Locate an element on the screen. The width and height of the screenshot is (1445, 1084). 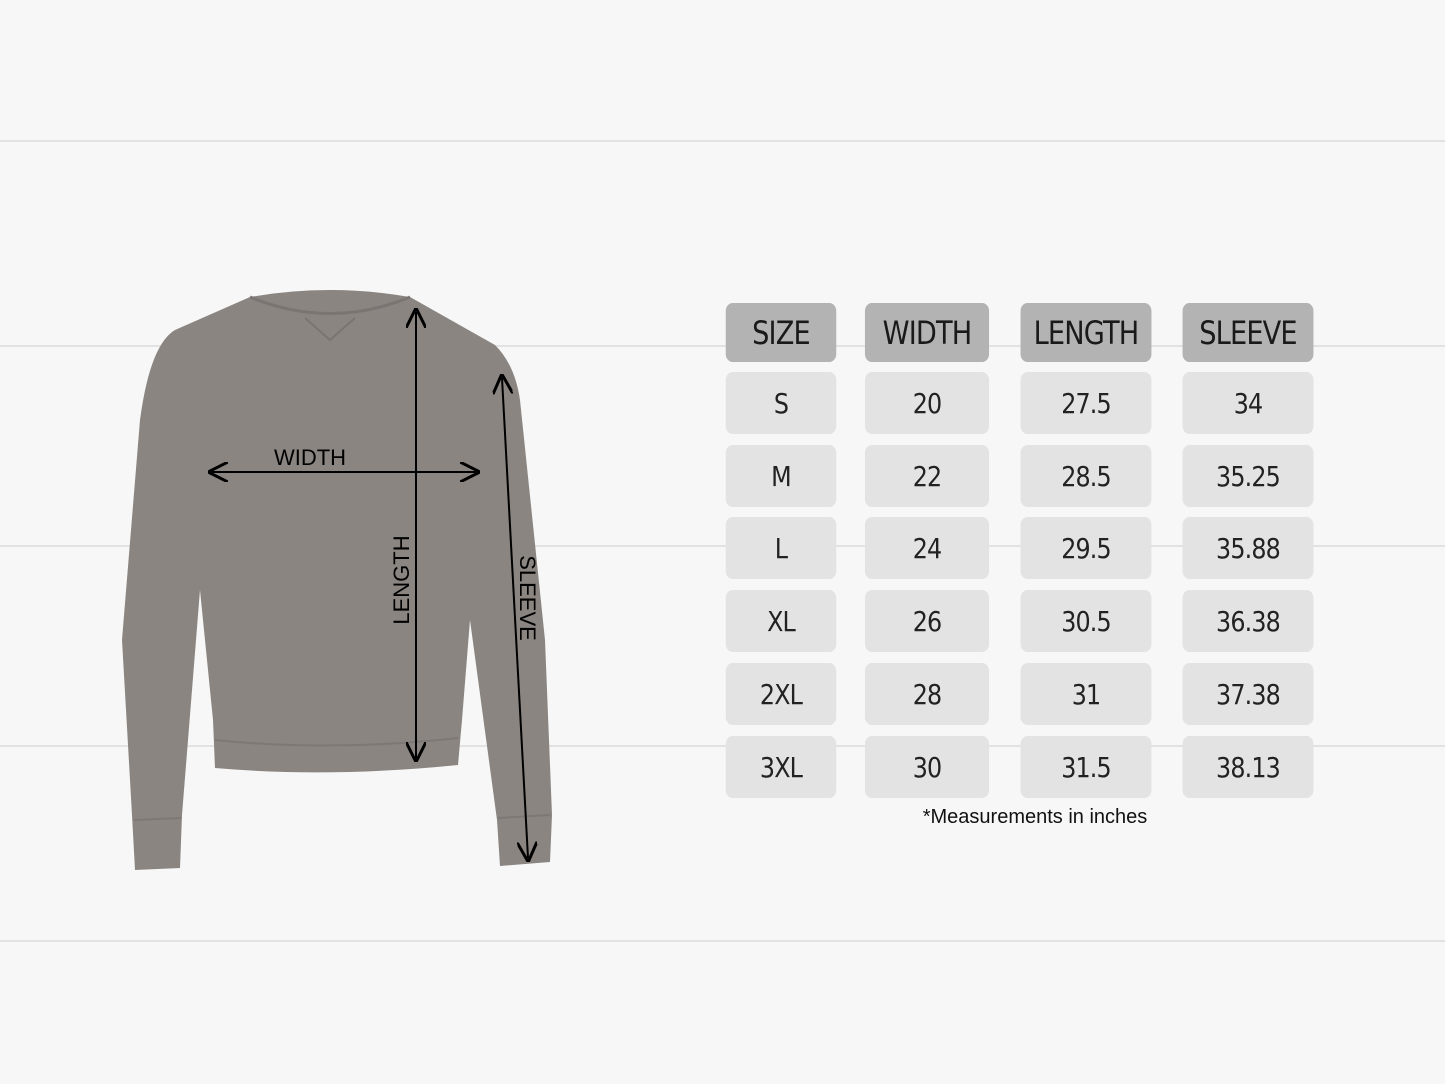
header-size: SIZE is located at coordinates (781, 332).